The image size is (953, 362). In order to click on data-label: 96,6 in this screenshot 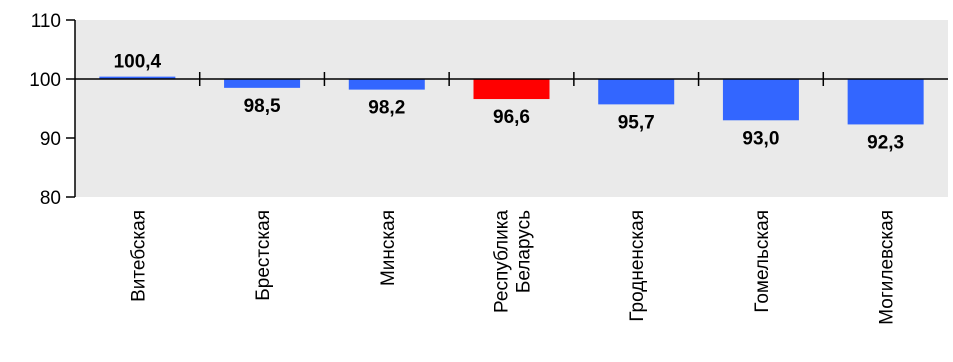, I will do `click(511, 117)`.